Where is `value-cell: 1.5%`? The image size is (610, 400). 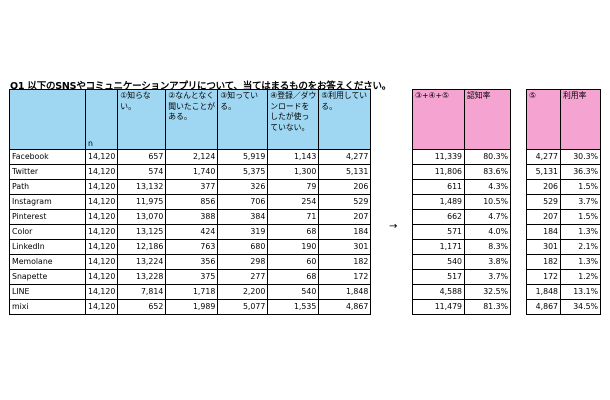
value-cell: 1.5% is located at coordinates (580, 187).